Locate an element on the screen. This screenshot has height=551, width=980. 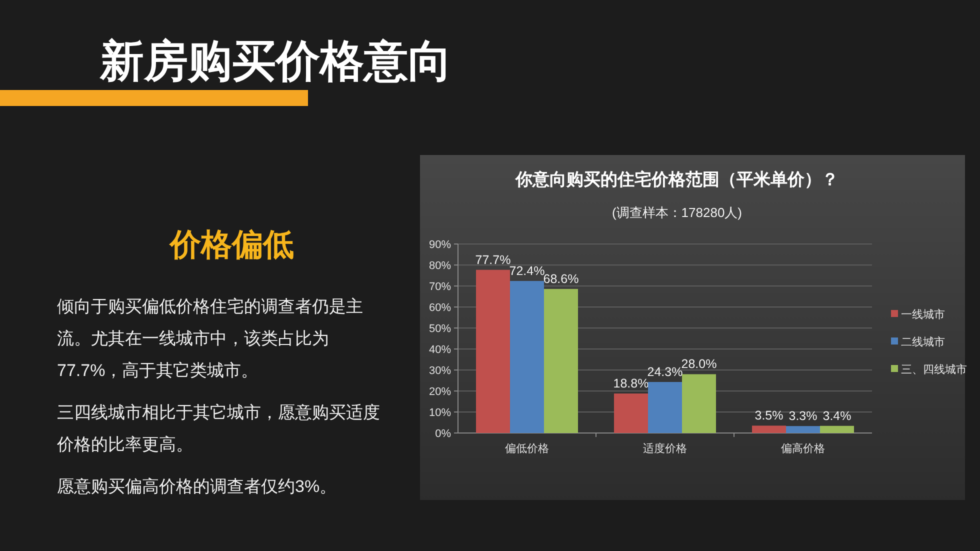
data-label: 3.4% is located at coordinates (837, 415).